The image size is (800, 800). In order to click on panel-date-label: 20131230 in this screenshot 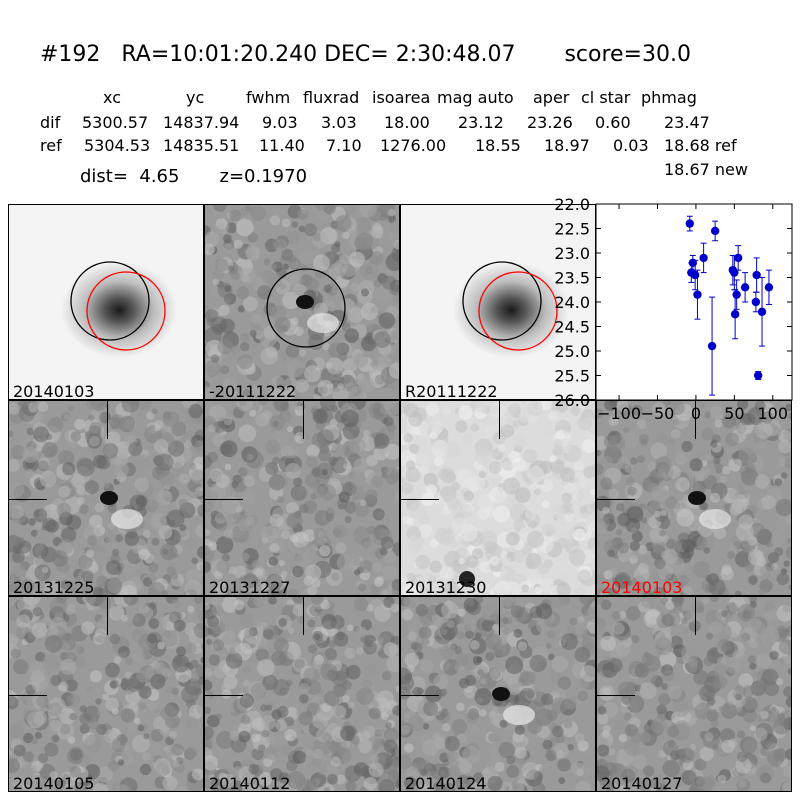, I will do `click(446, 587)`.